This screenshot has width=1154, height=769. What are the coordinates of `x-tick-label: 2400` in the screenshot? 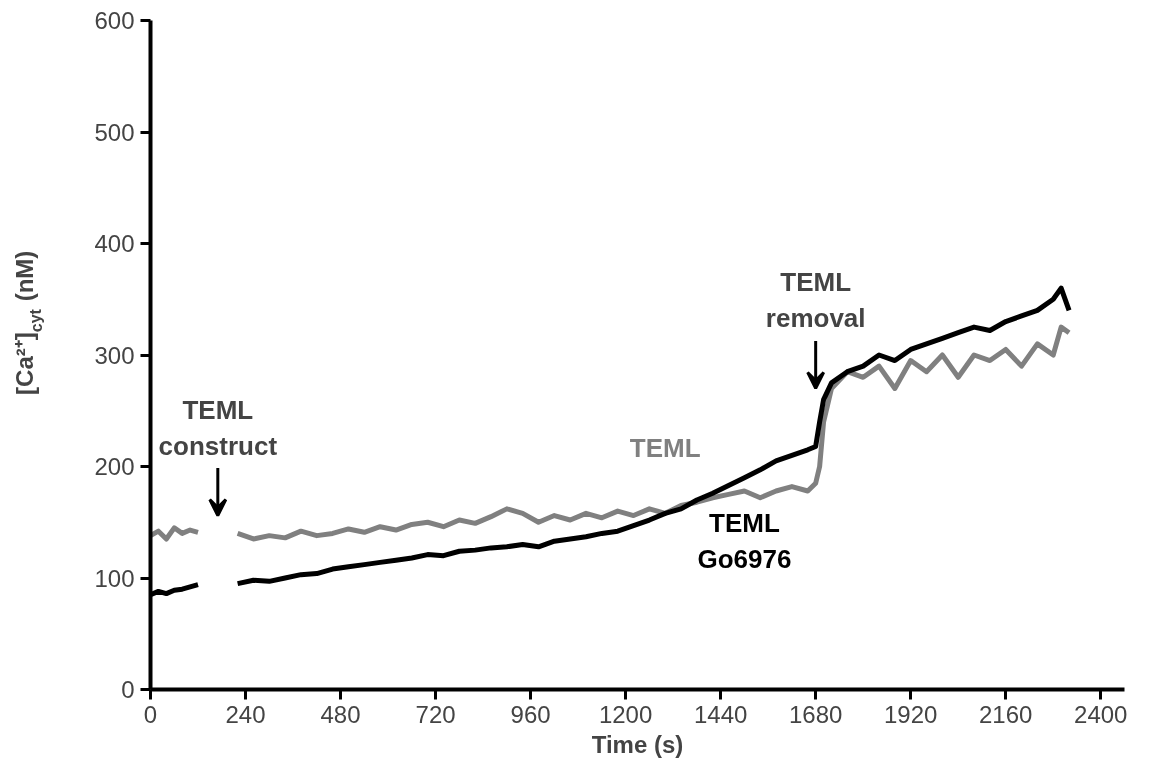 It's located at (1101, 714).